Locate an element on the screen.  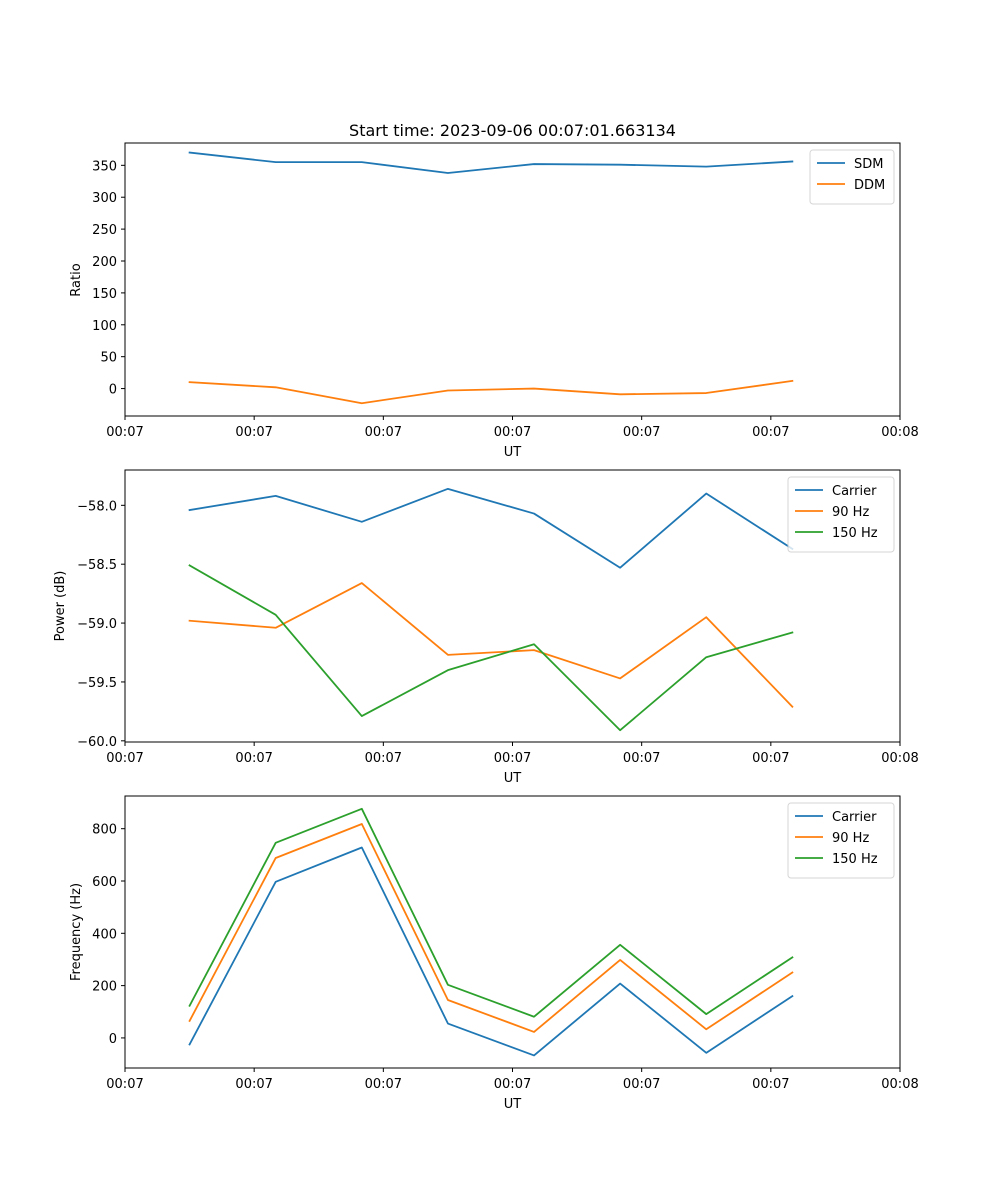
ratio-panel-y-tick-label: 350 is located at coordinates (104, 166).